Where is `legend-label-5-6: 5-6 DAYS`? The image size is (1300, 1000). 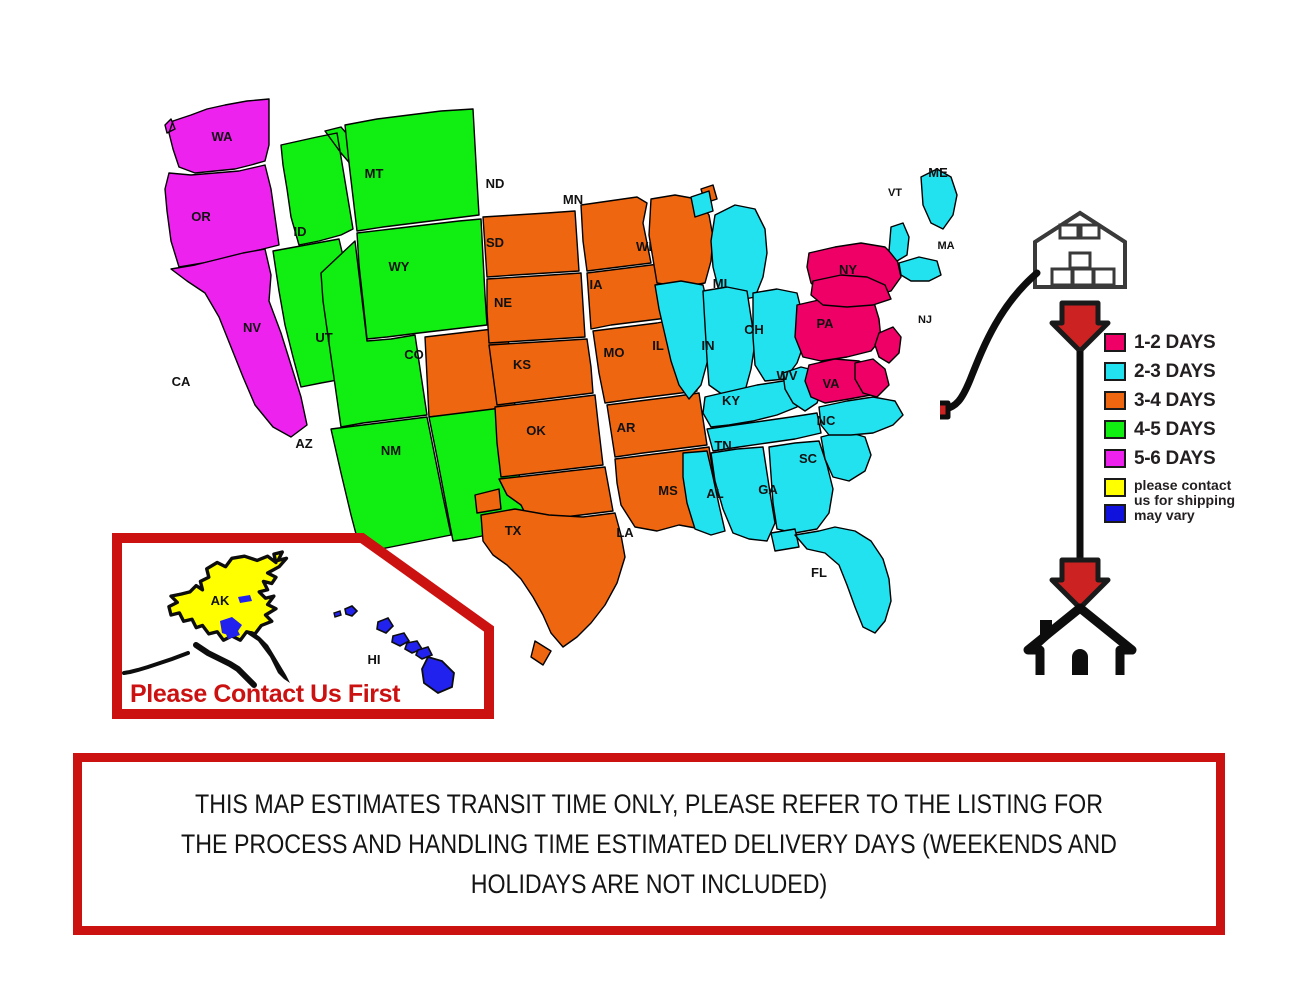
legend-label-5-6: 5-6 DAYS is located at coordinates (1175, 458).